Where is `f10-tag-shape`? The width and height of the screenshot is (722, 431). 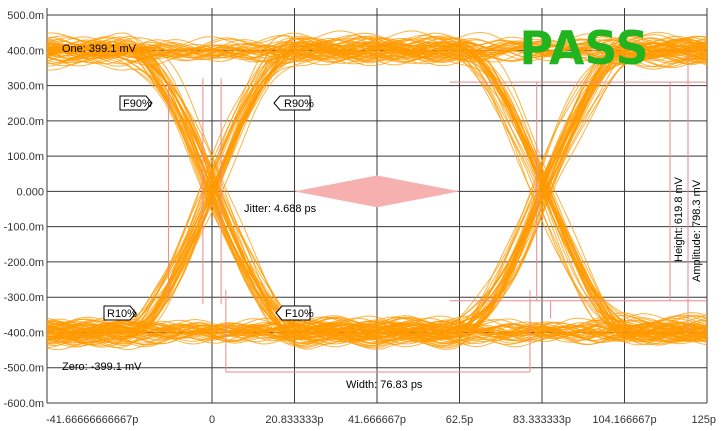 f10-tag-shape is located at coordinates (293, 313).